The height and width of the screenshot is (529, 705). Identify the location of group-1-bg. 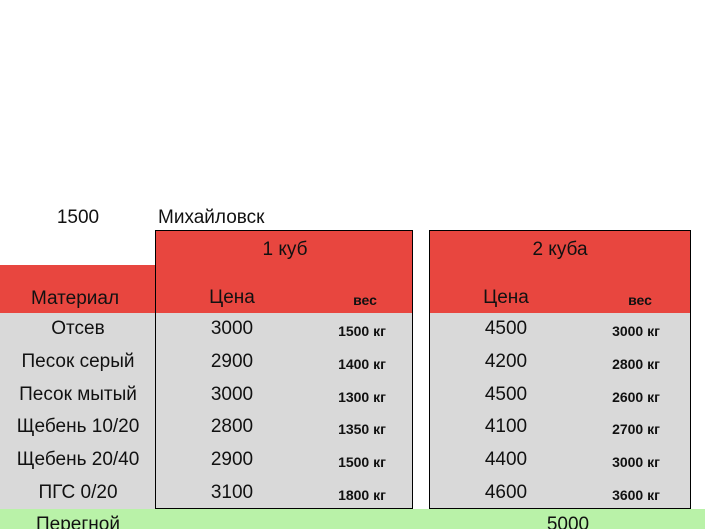
(284, 272).